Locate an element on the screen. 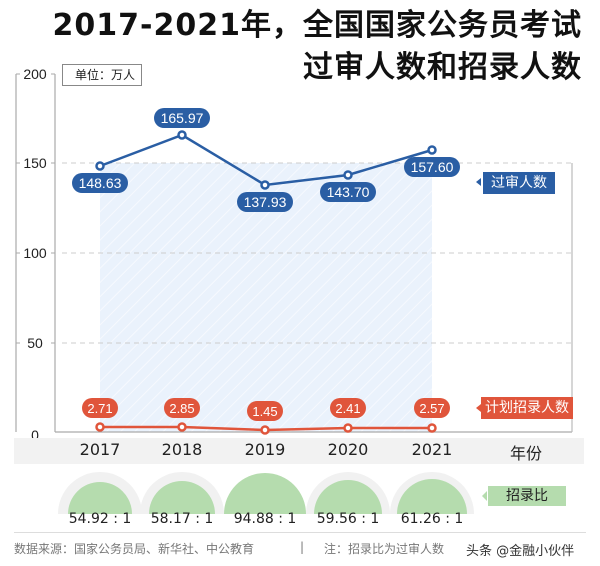  y-axis-ticks: 200 150 100 50 0 is located at coordinates (35, 254).